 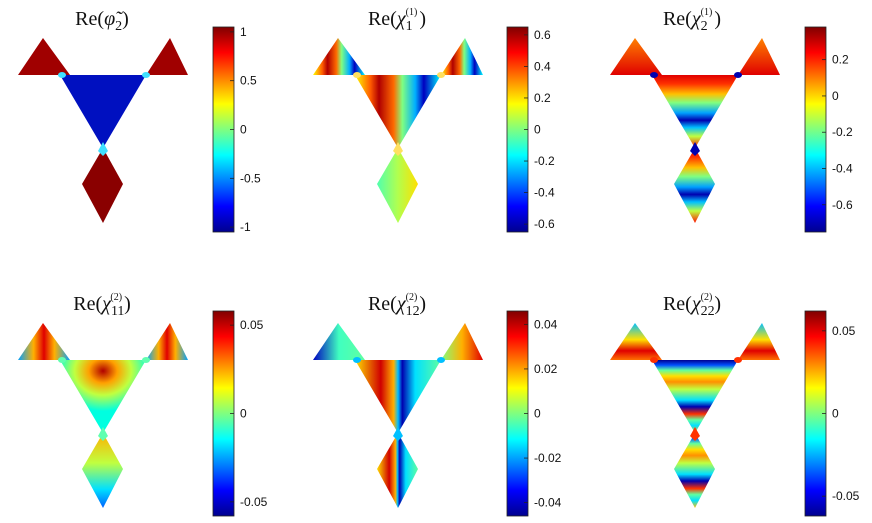 What do you see at coordinates (548, 503) in the screenshot?
I see `colorbar-tick-label: -0.04` at bounding box center [548, 503].